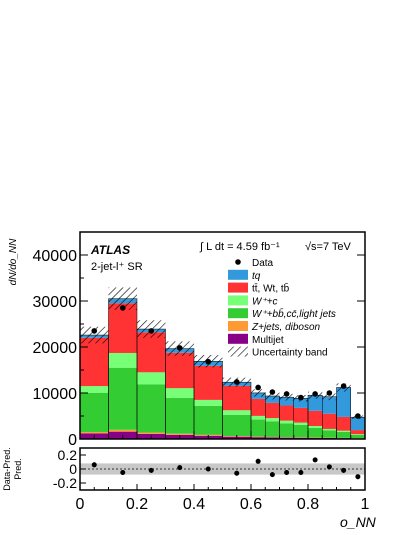 The height and width of the screenshot is (535, 414). Describe the element at coordinates (80, 504) in the screenshot. I see `x-tick-label-0: 0` at that location.